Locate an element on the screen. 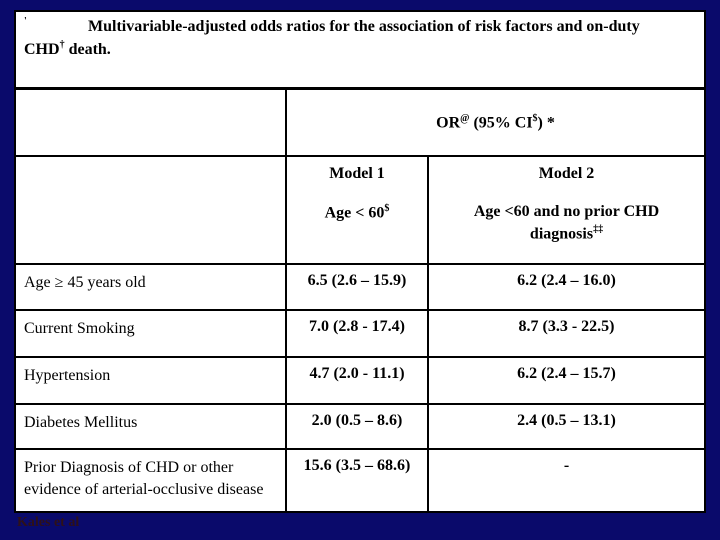 The width and height of the screenshot is (720, 540). row-smoking-model2-value: 8.7 (3.3 - 22.5) is located at coordinates (566, 334).